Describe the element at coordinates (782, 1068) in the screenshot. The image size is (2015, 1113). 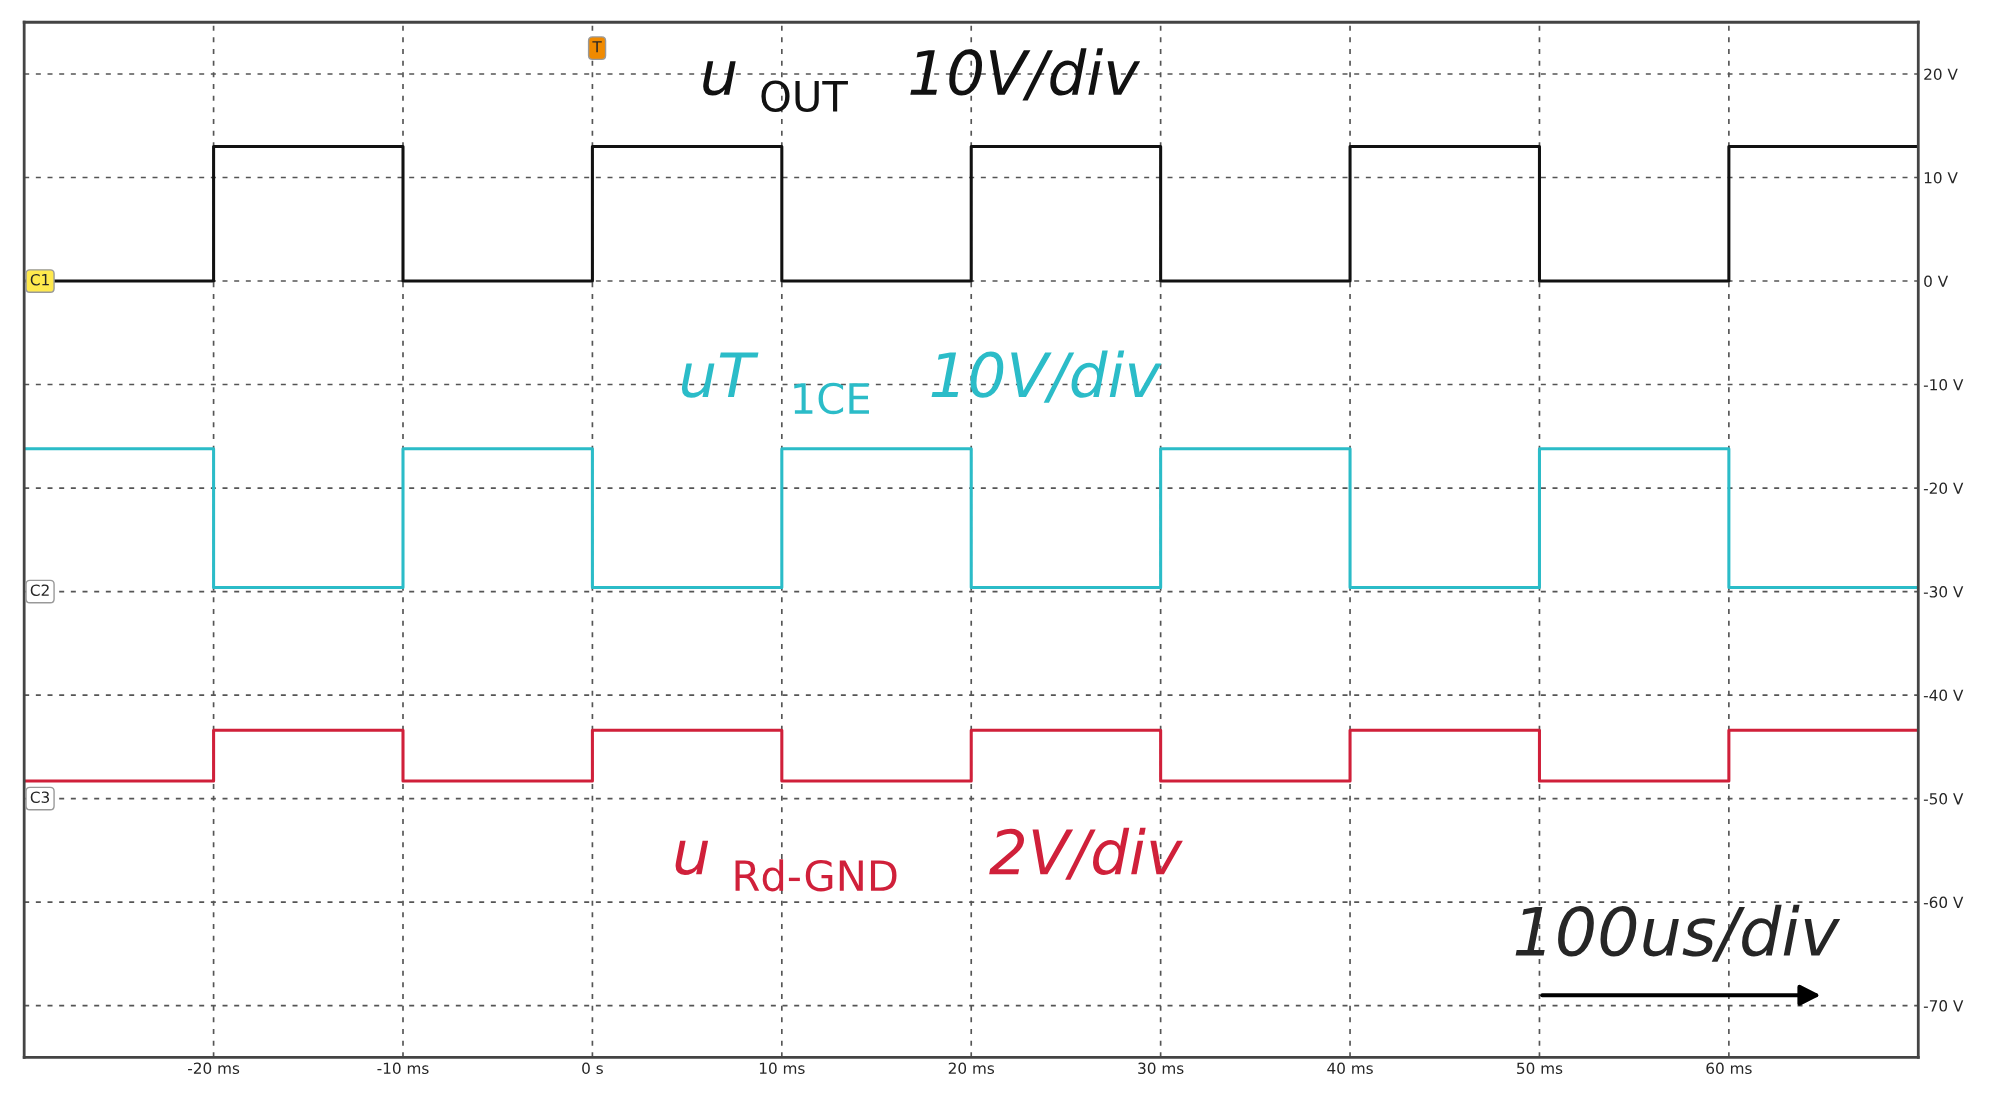
I see `x-tick-label: 10 ms` at that location.